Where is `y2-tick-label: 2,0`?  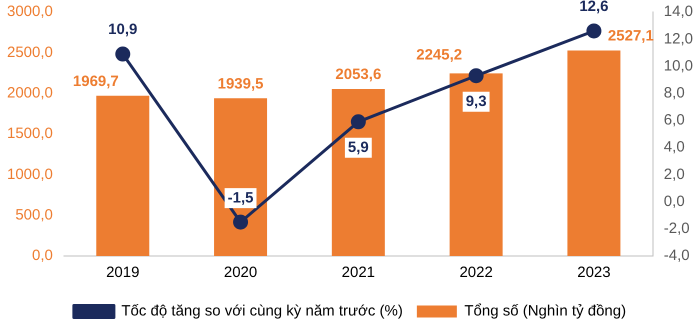 y2-tick-label: 2,0 is located at coordinates (674, 174).